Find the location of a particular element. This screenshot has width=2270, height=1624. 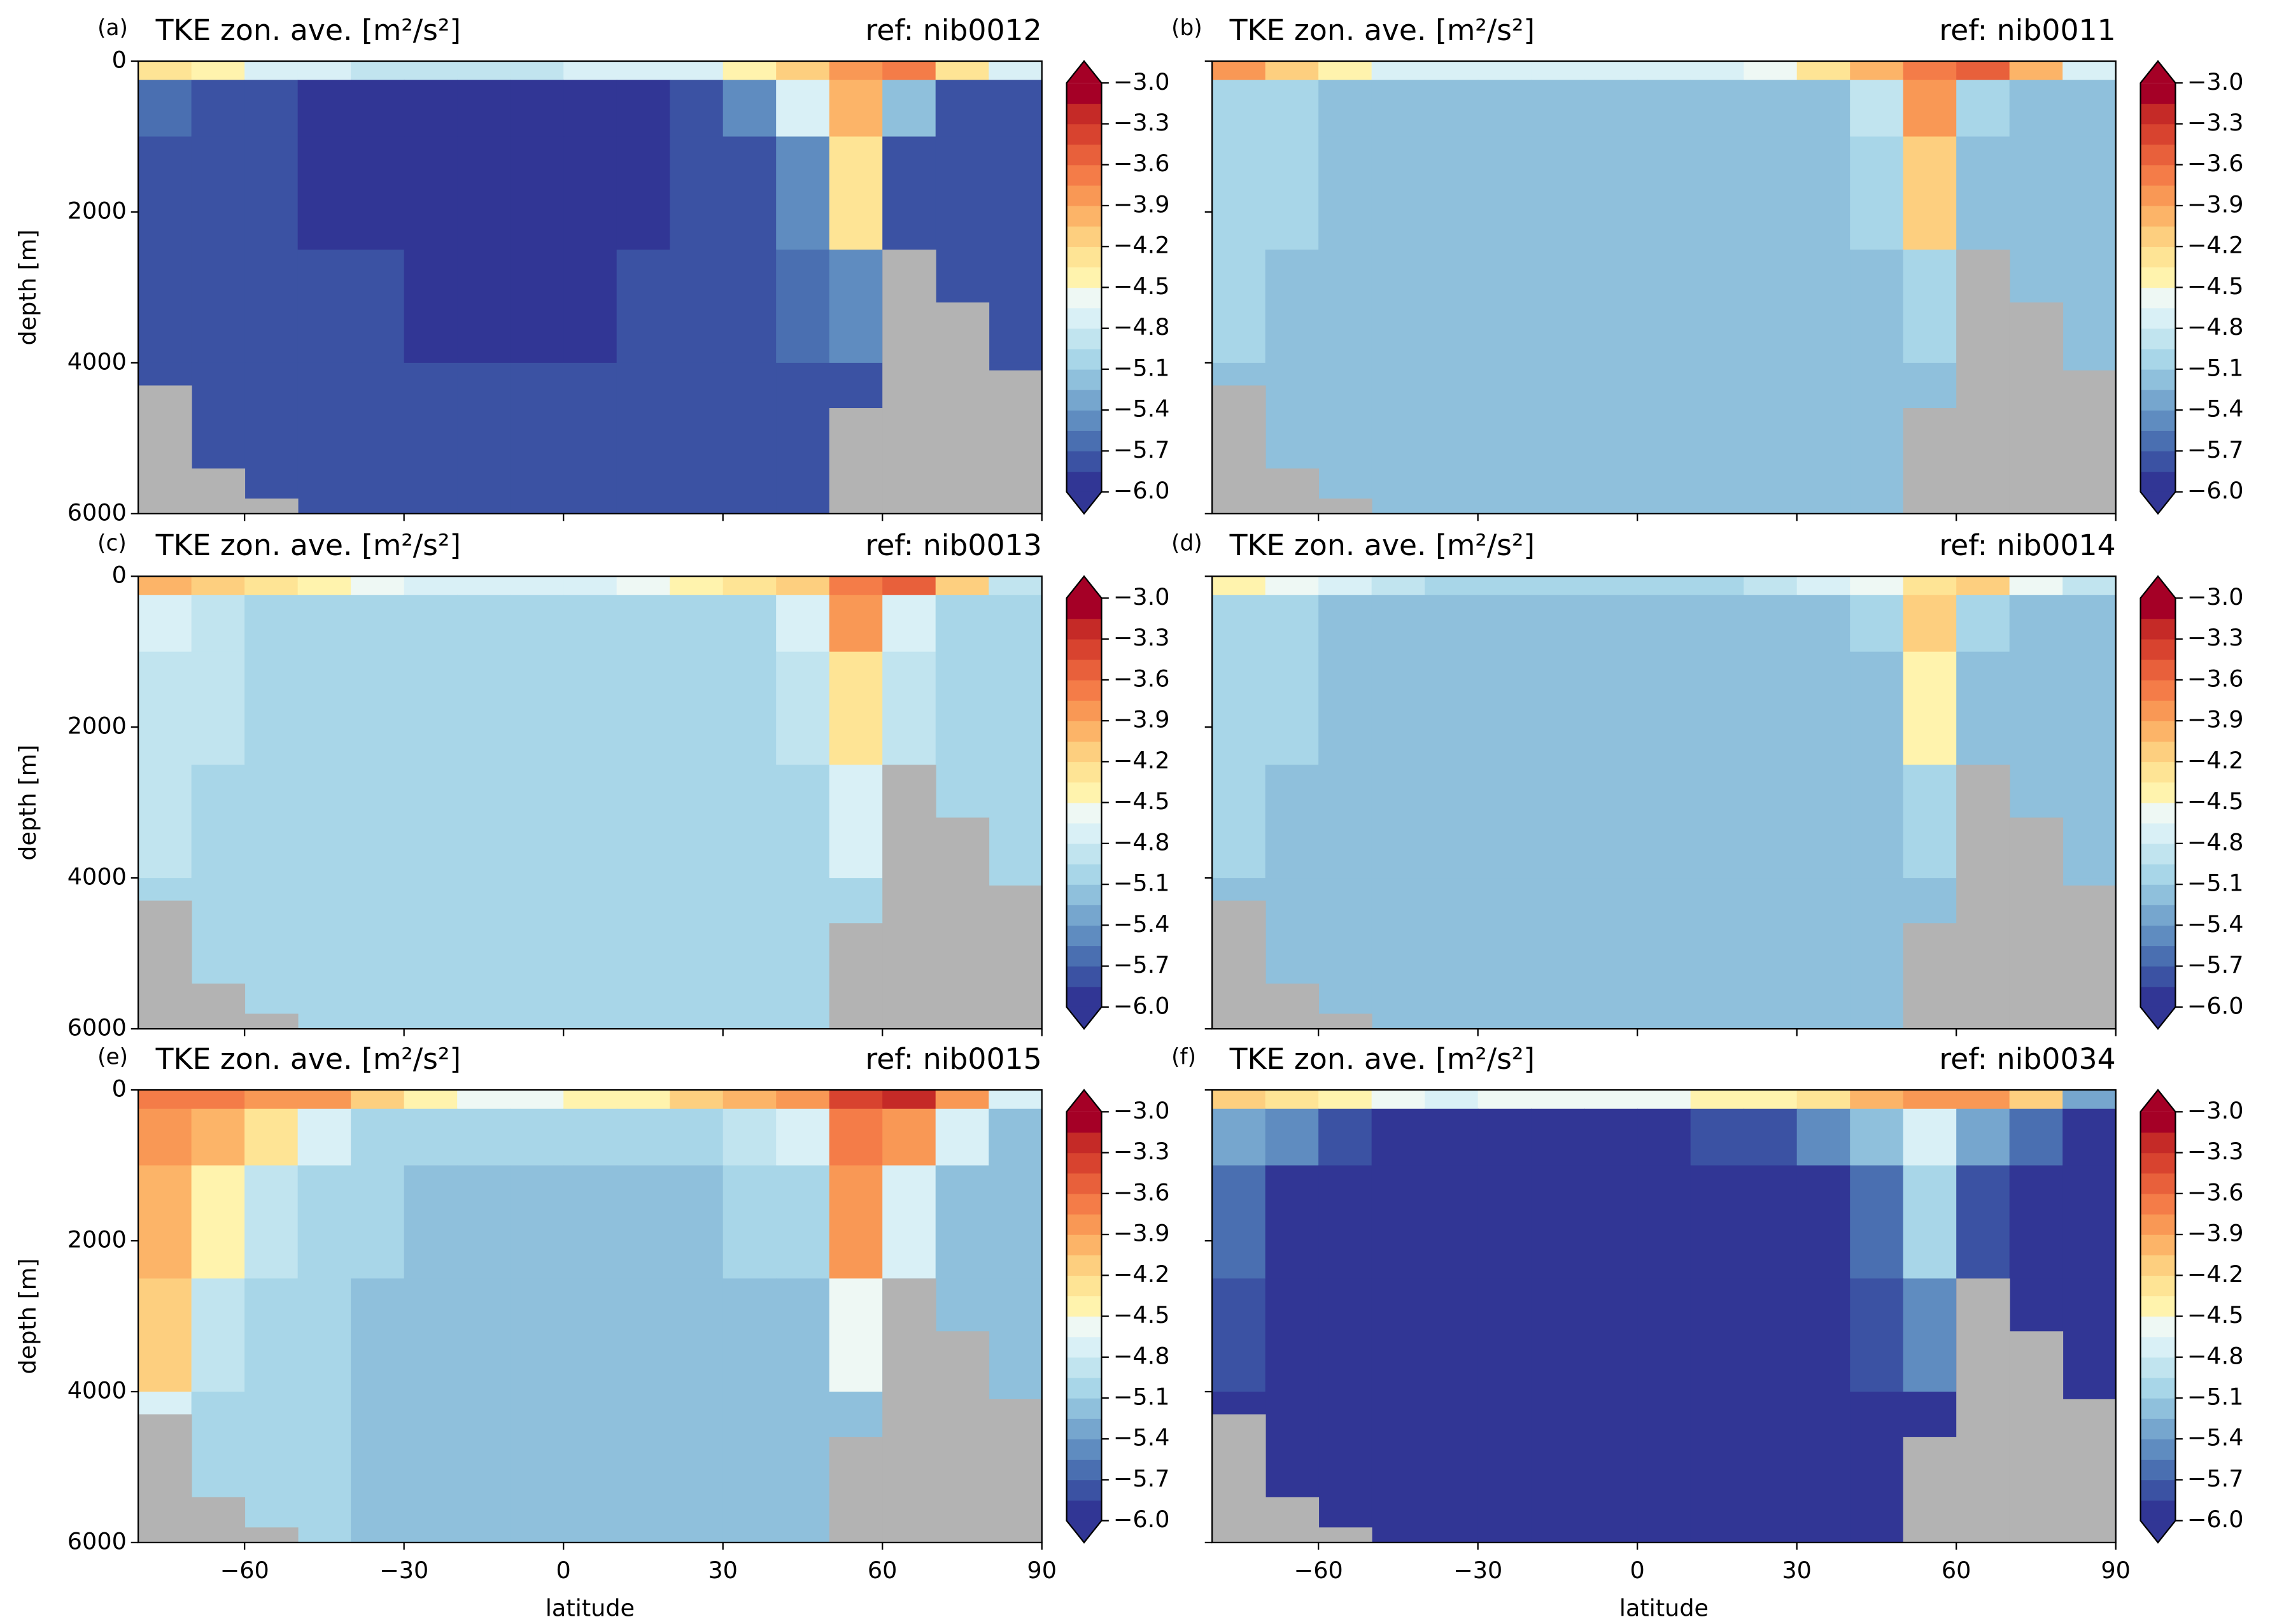

panel-ref: ref: nib0012 is located at coordinates (953, 30).